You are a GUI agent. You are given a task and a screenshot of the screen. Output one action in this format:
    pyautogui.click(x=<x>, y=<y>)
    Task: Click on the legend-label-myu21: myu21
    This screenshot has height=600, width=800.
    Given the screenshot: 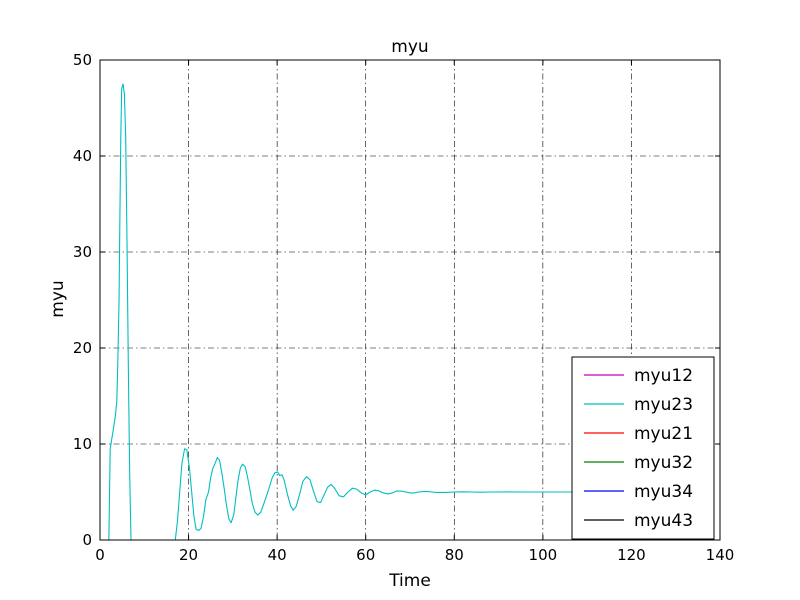 What is the action you would take?
    pyautogui.click(x=663, y=434)
    